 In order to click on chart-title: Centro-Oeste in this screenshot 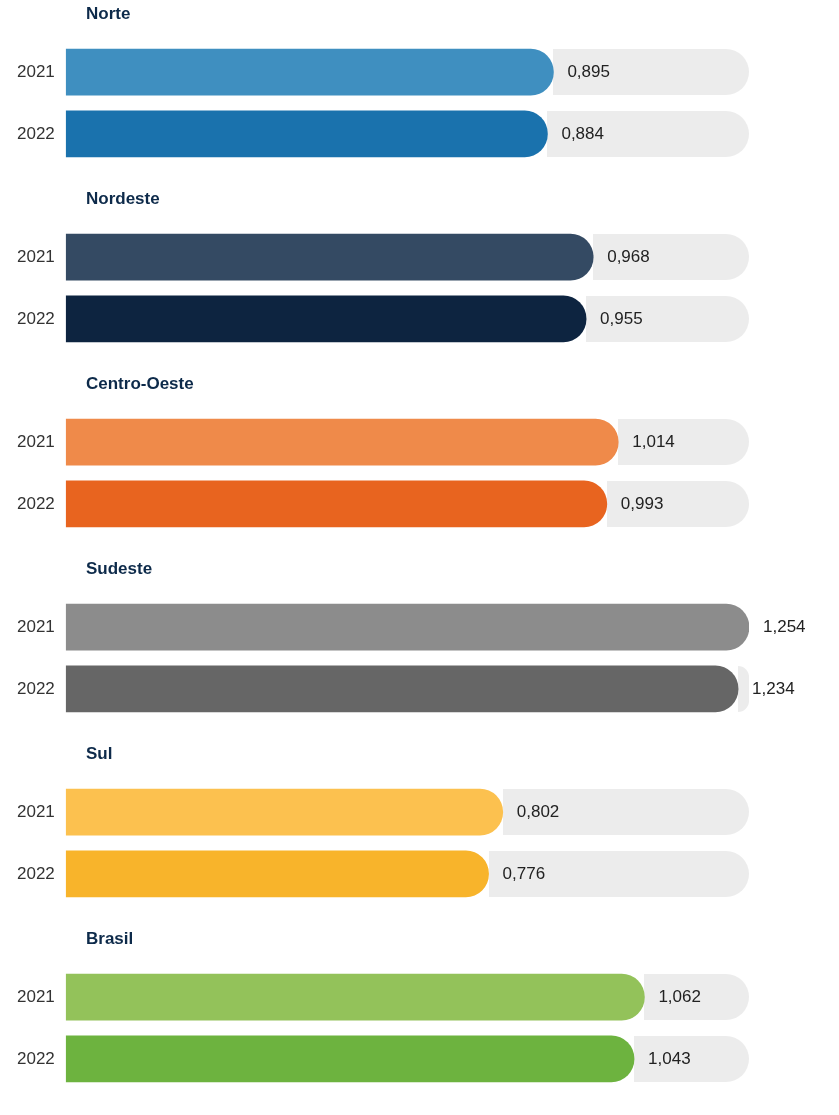, I will do `click(140, 384)`.